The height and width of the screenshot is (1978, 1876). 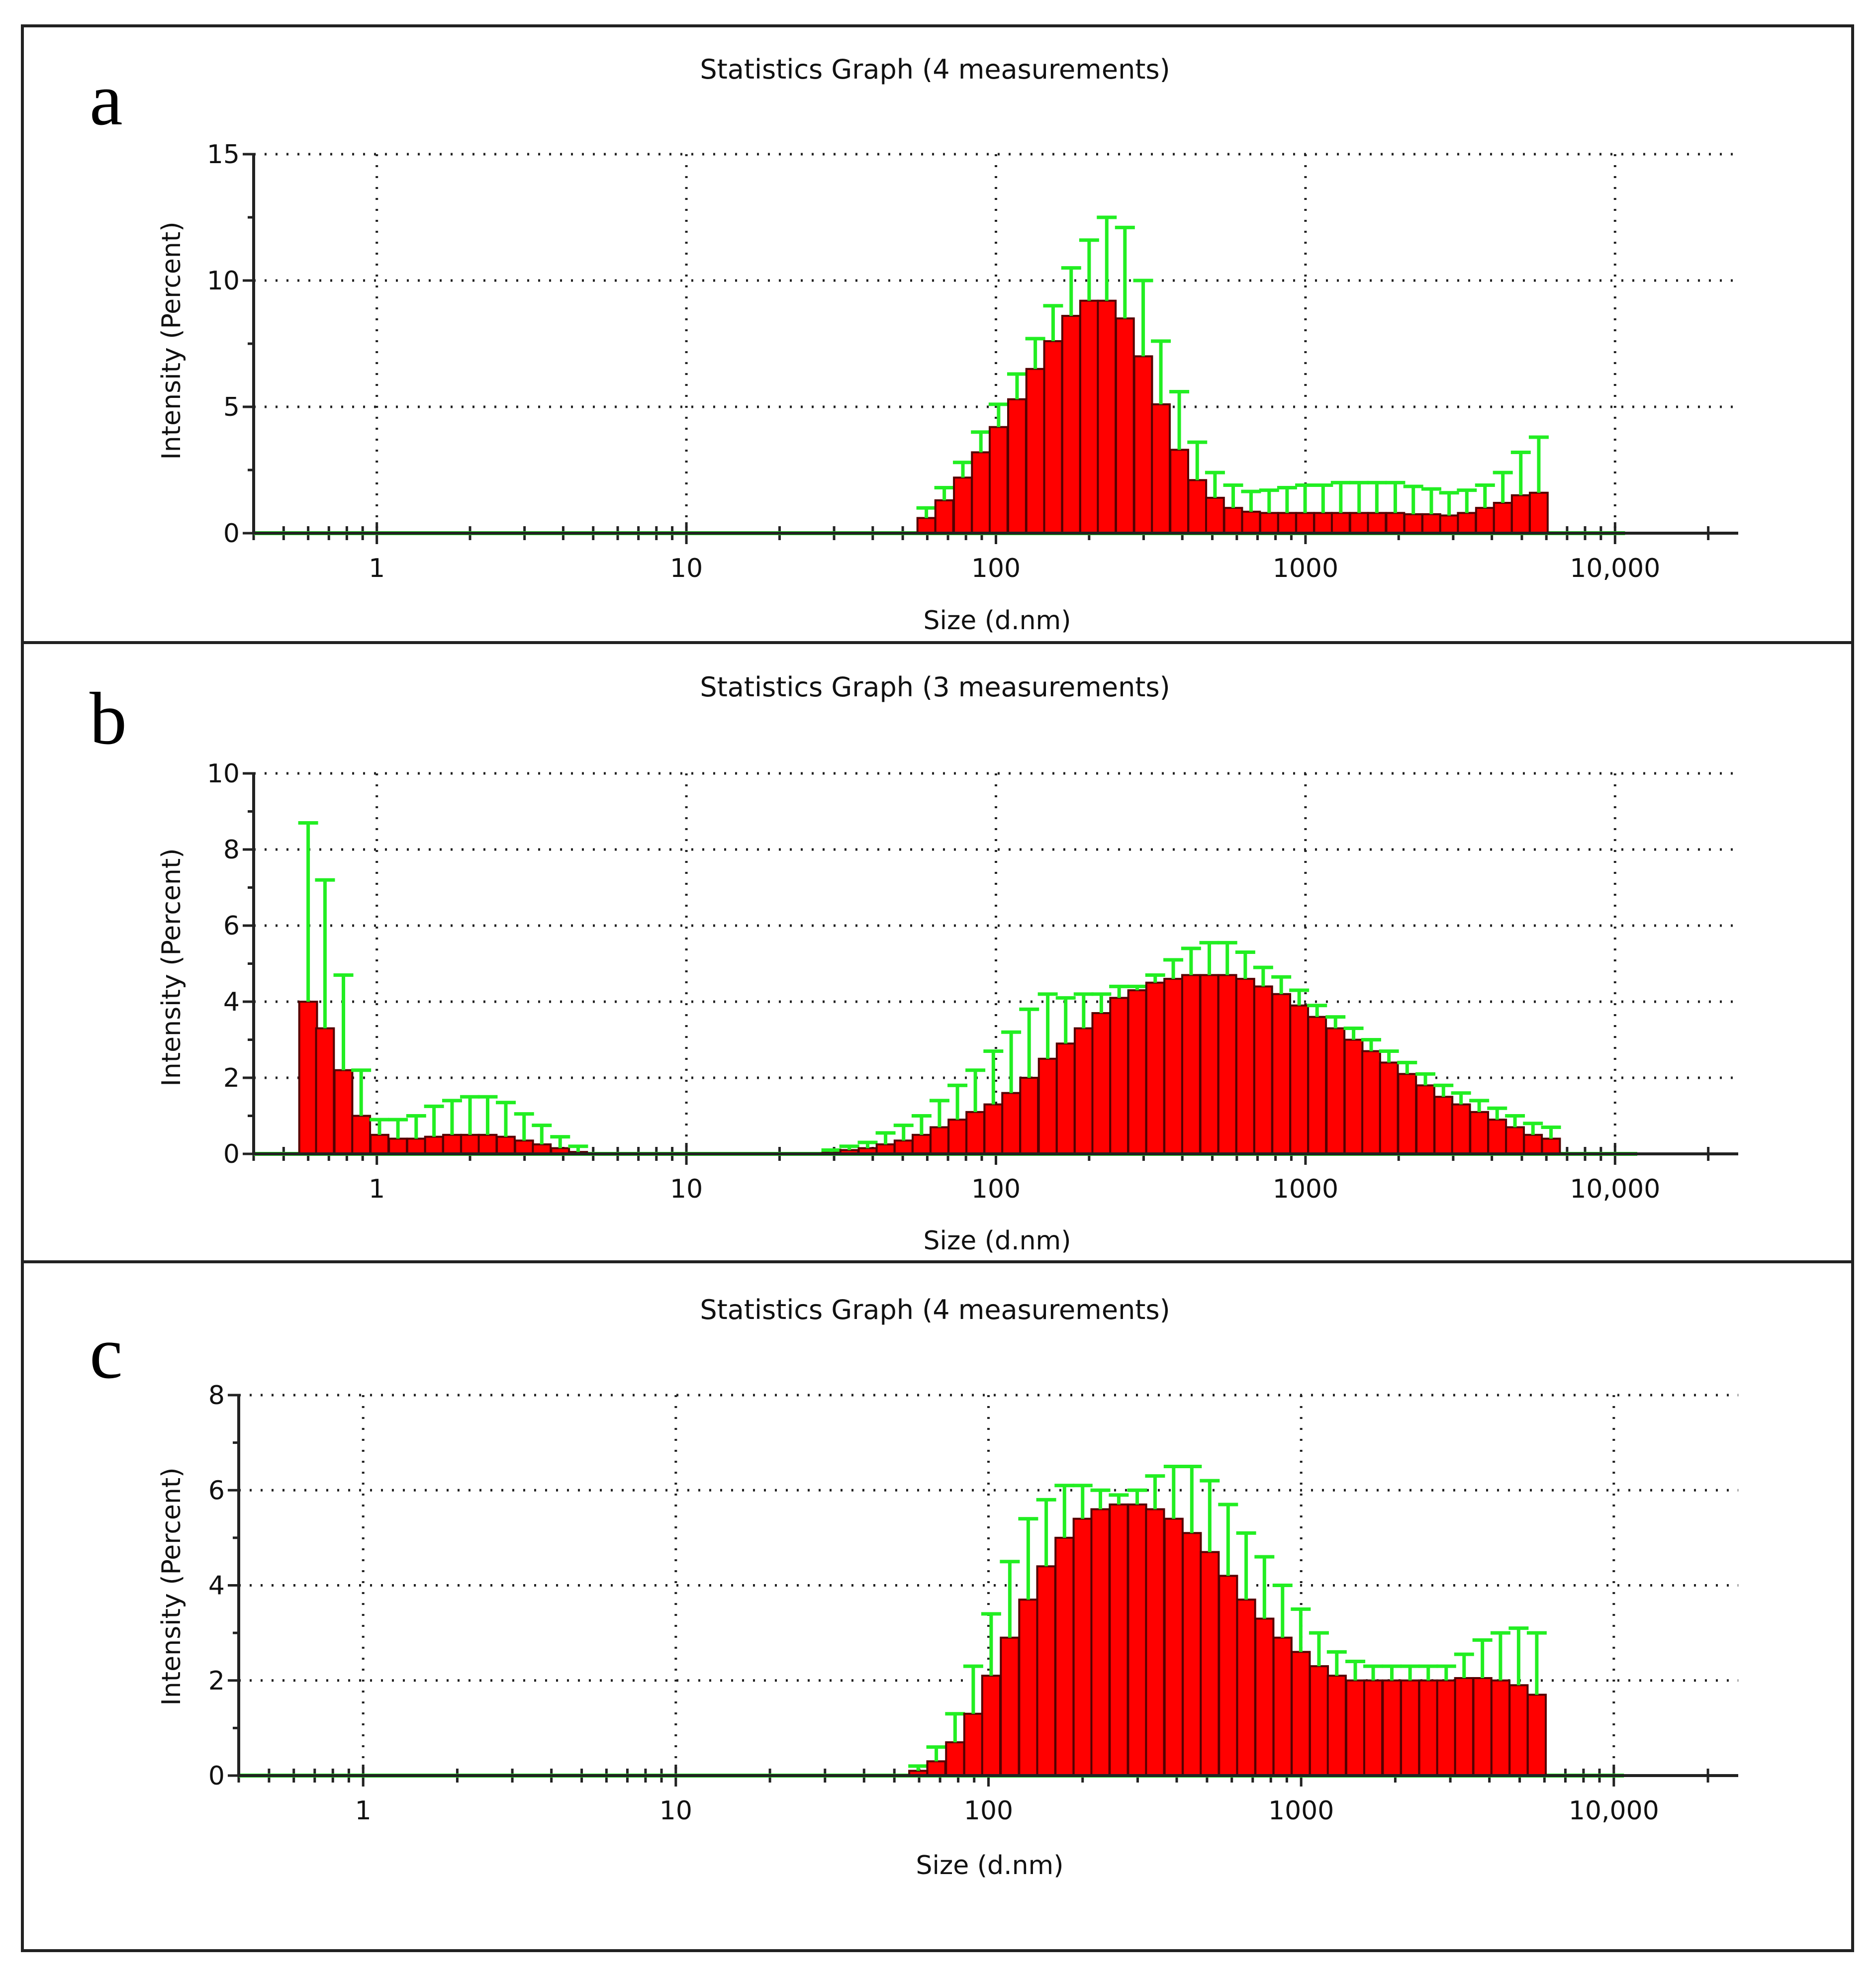 What do you see at coordinates (931, 1621) in the screenshot?
I see `bars-c` at bounding box center [931, 1621].